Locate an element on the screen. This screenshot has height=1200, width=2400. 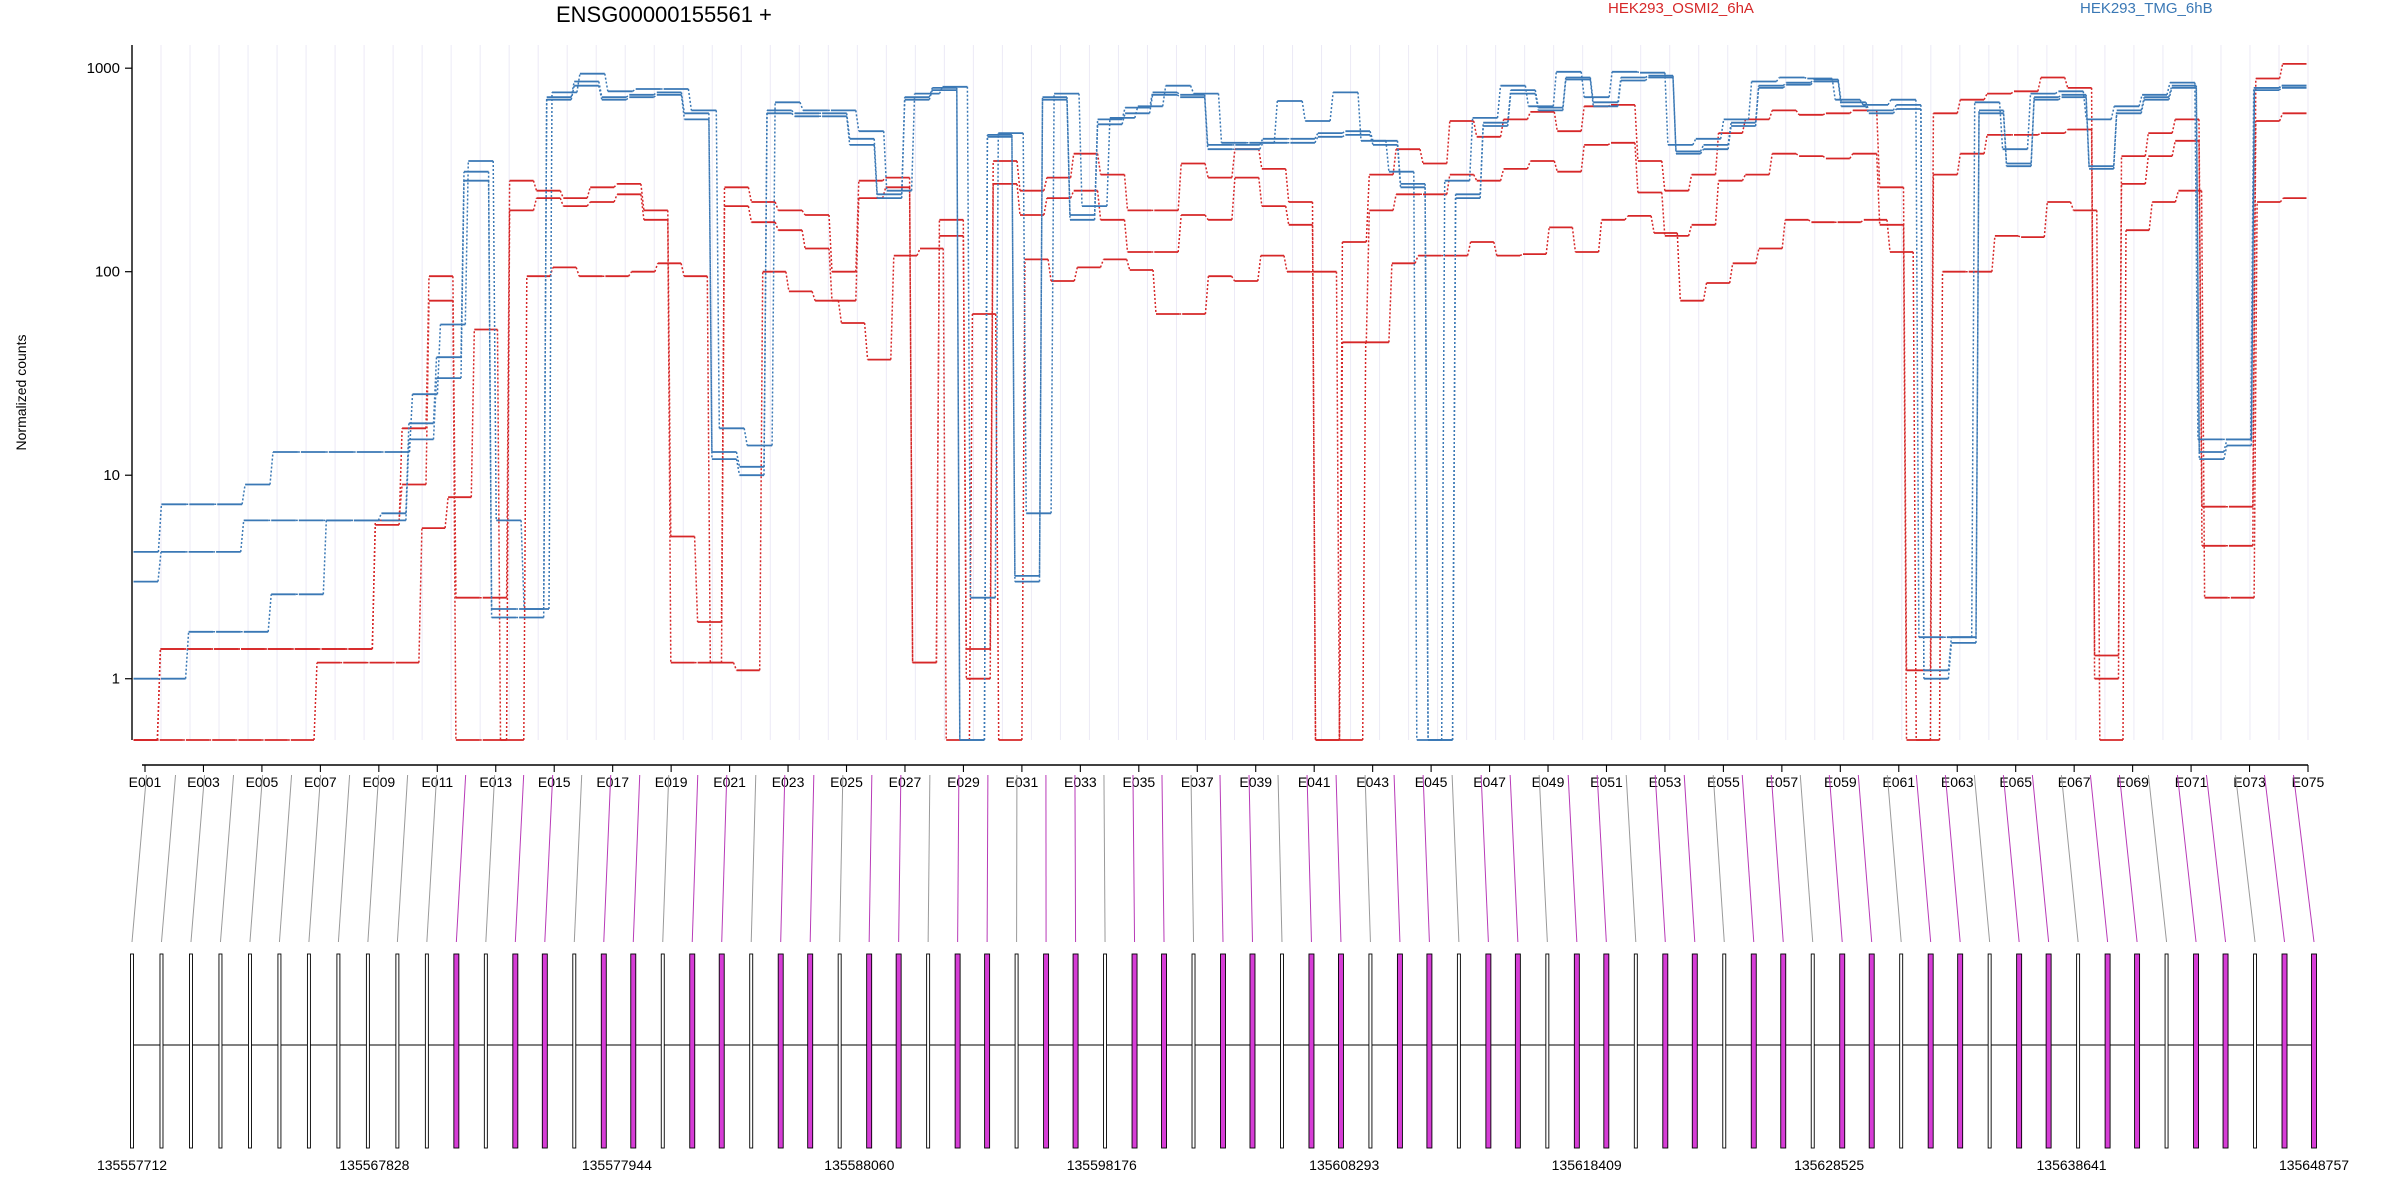
x-tick-label: E033 is located at coordinates (1080, 782).